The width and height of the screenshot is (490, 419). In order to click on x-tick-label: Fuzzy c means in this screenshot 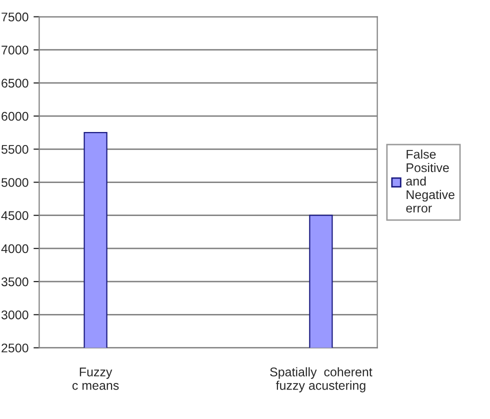, I will do `click(95, 379)`.